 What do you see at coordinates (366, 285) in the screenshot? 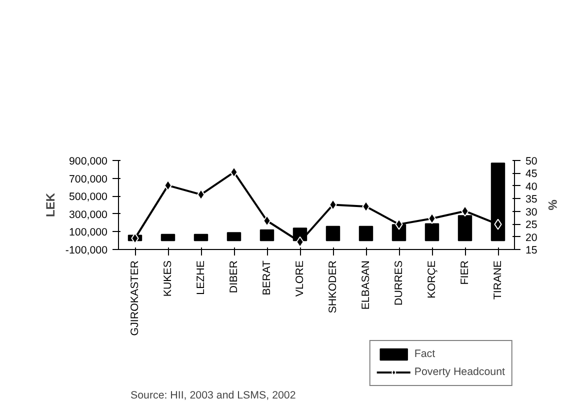
I see `x-tick-label: ELBASAN` at bounding box center [366, 285].